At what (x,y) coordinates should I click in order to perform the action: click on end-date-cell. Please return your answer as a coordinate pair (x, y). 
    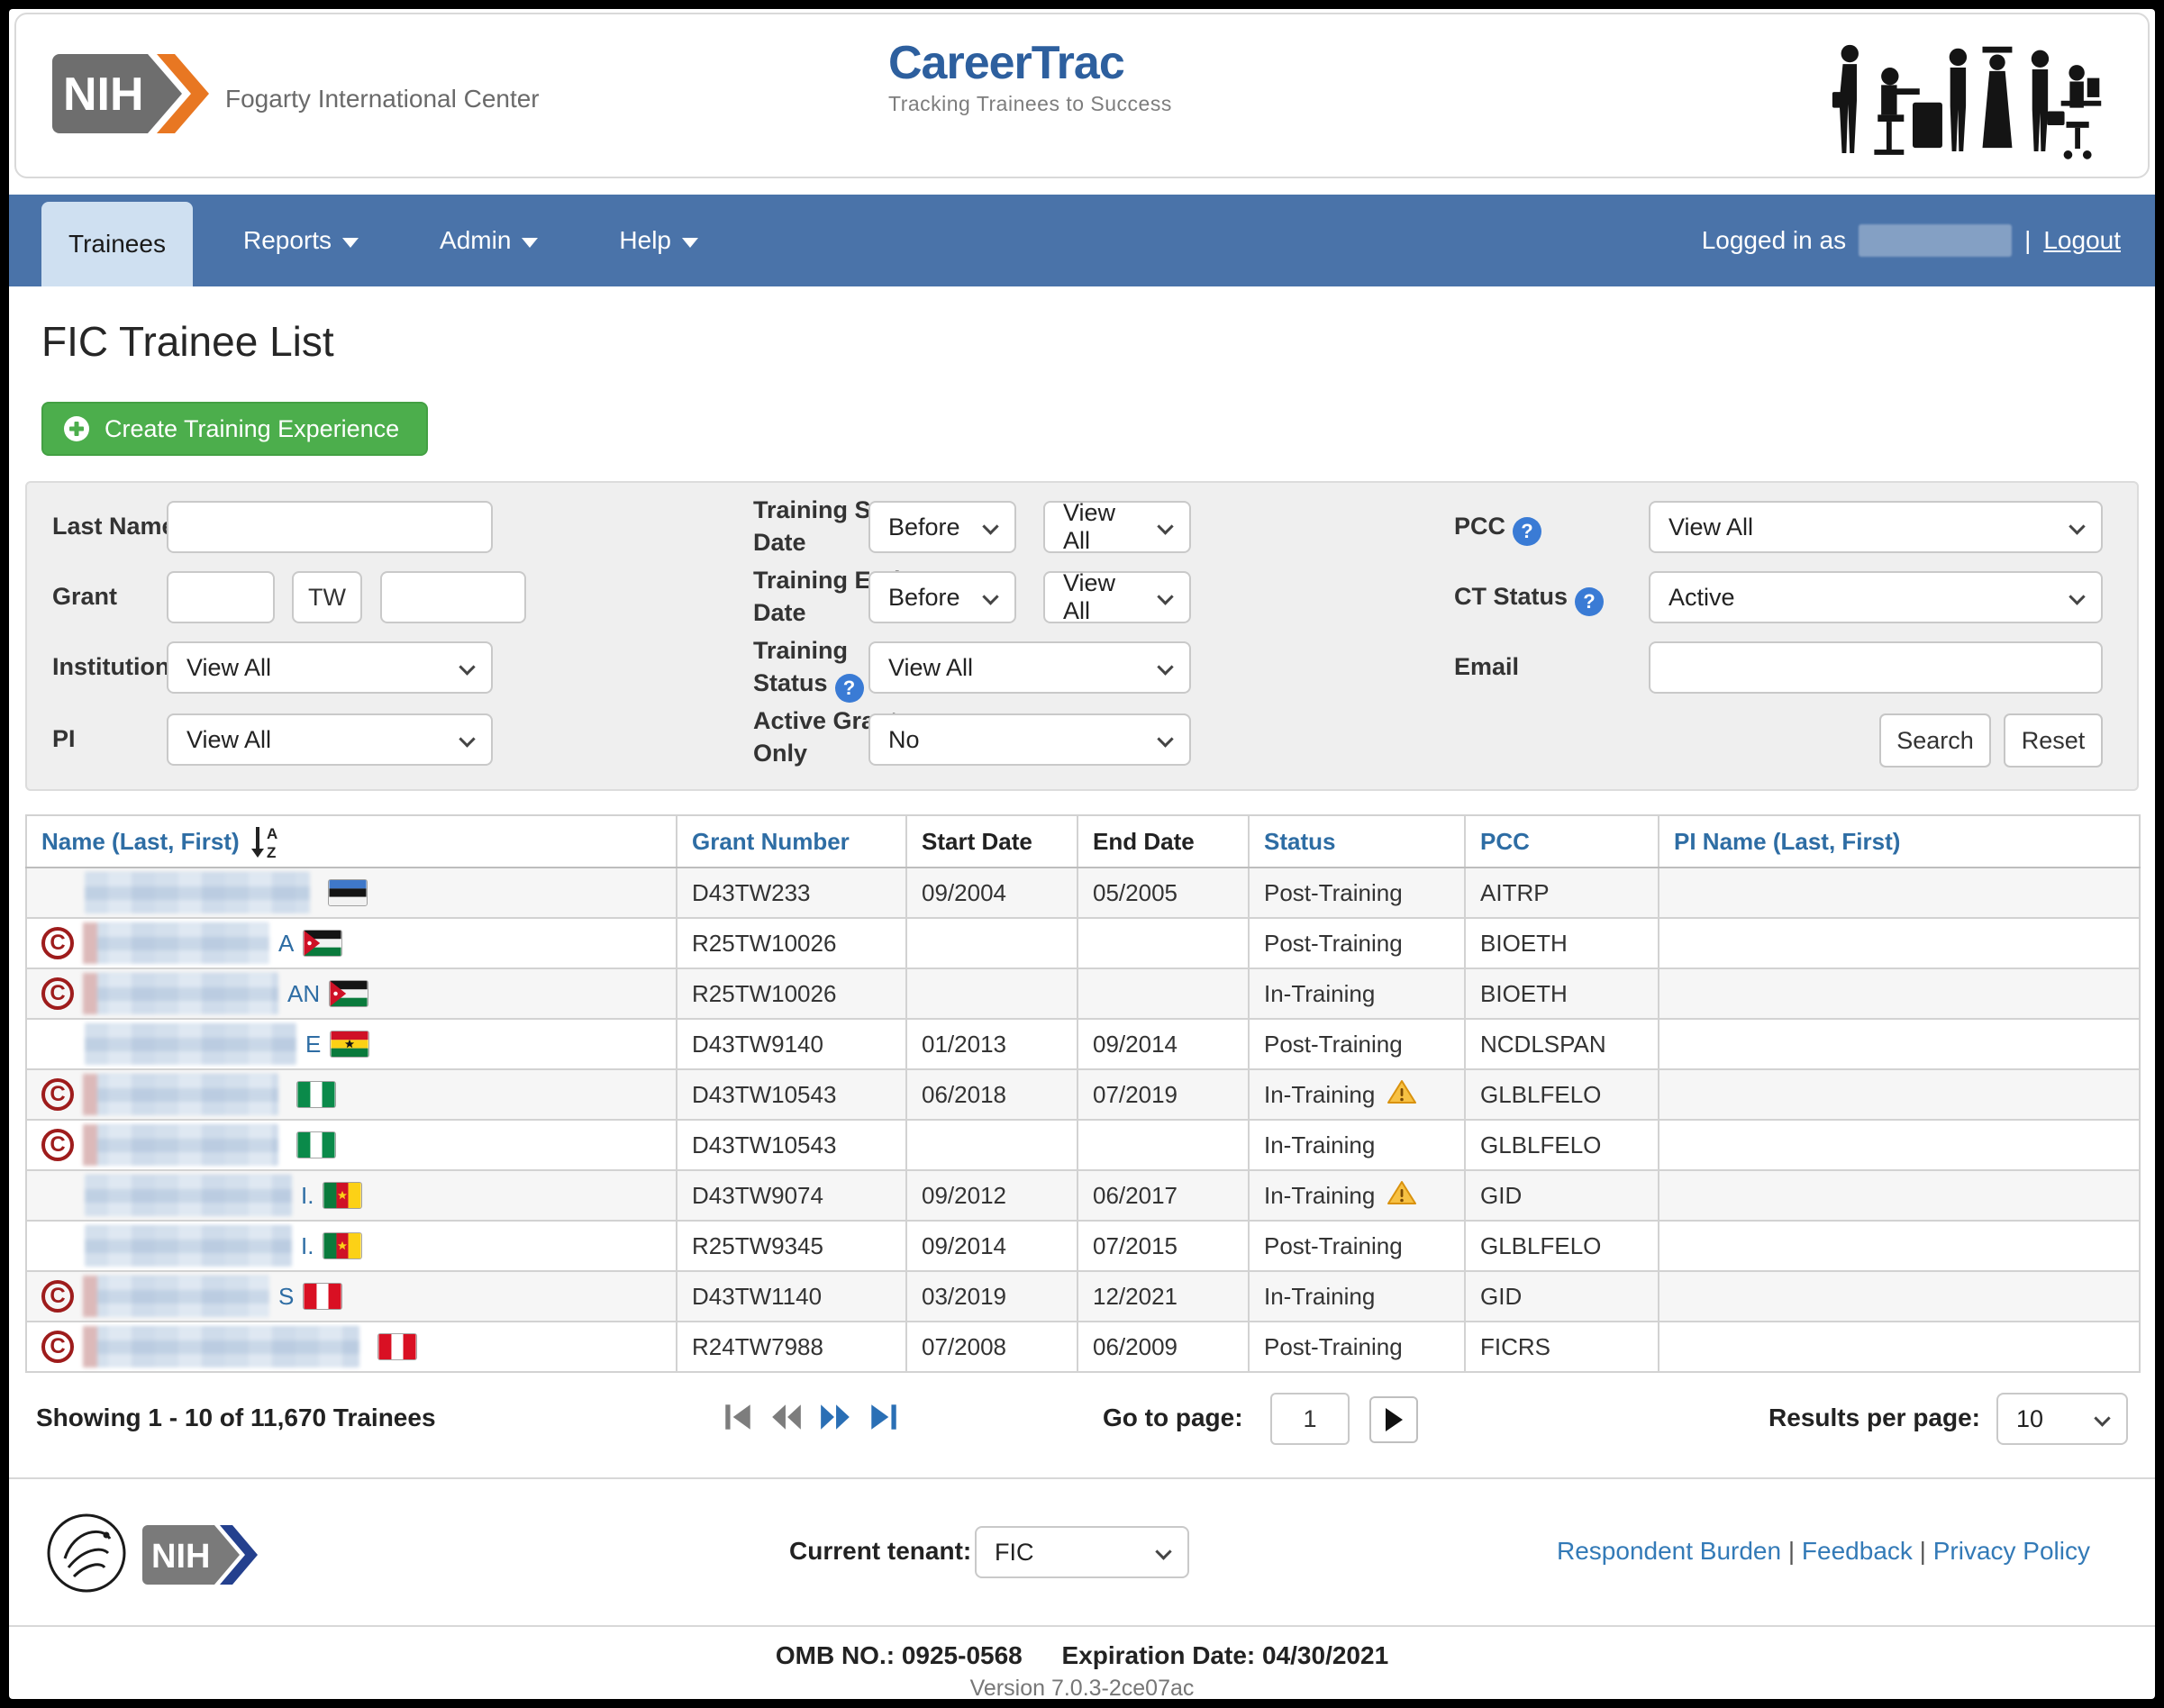
    Looking at the image, I should click on (1163, 943).